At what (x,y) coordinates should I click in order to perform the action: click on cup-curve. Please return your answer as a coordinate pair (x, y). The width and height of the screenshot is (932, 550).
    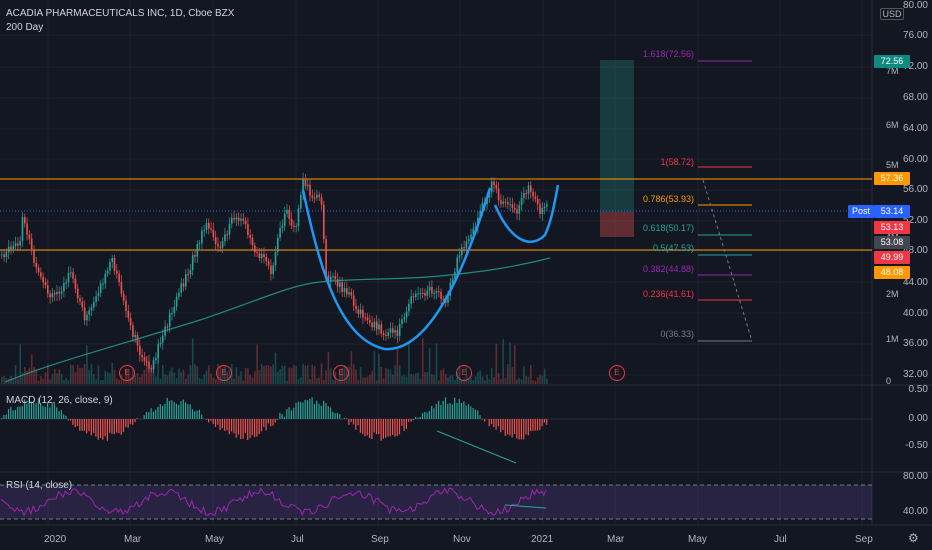
    Looking at the image, I should click on (396, 269).